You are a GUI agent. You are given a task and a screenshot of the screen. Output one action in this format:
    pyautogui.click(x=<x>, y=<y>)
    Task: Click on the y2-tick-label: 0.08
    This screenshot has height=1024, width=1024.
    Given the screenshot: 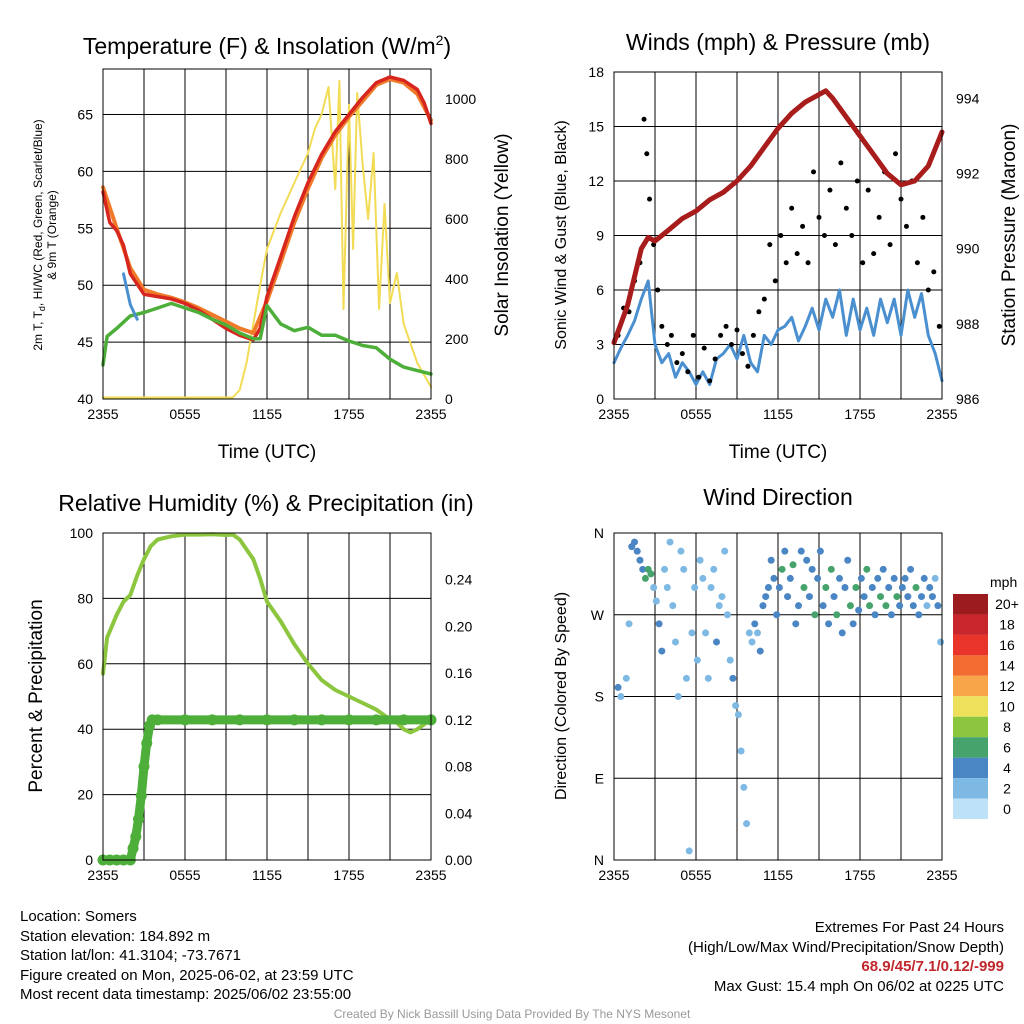 What is the action you would take?
    pyautogui.click(x=458, y=767)
    